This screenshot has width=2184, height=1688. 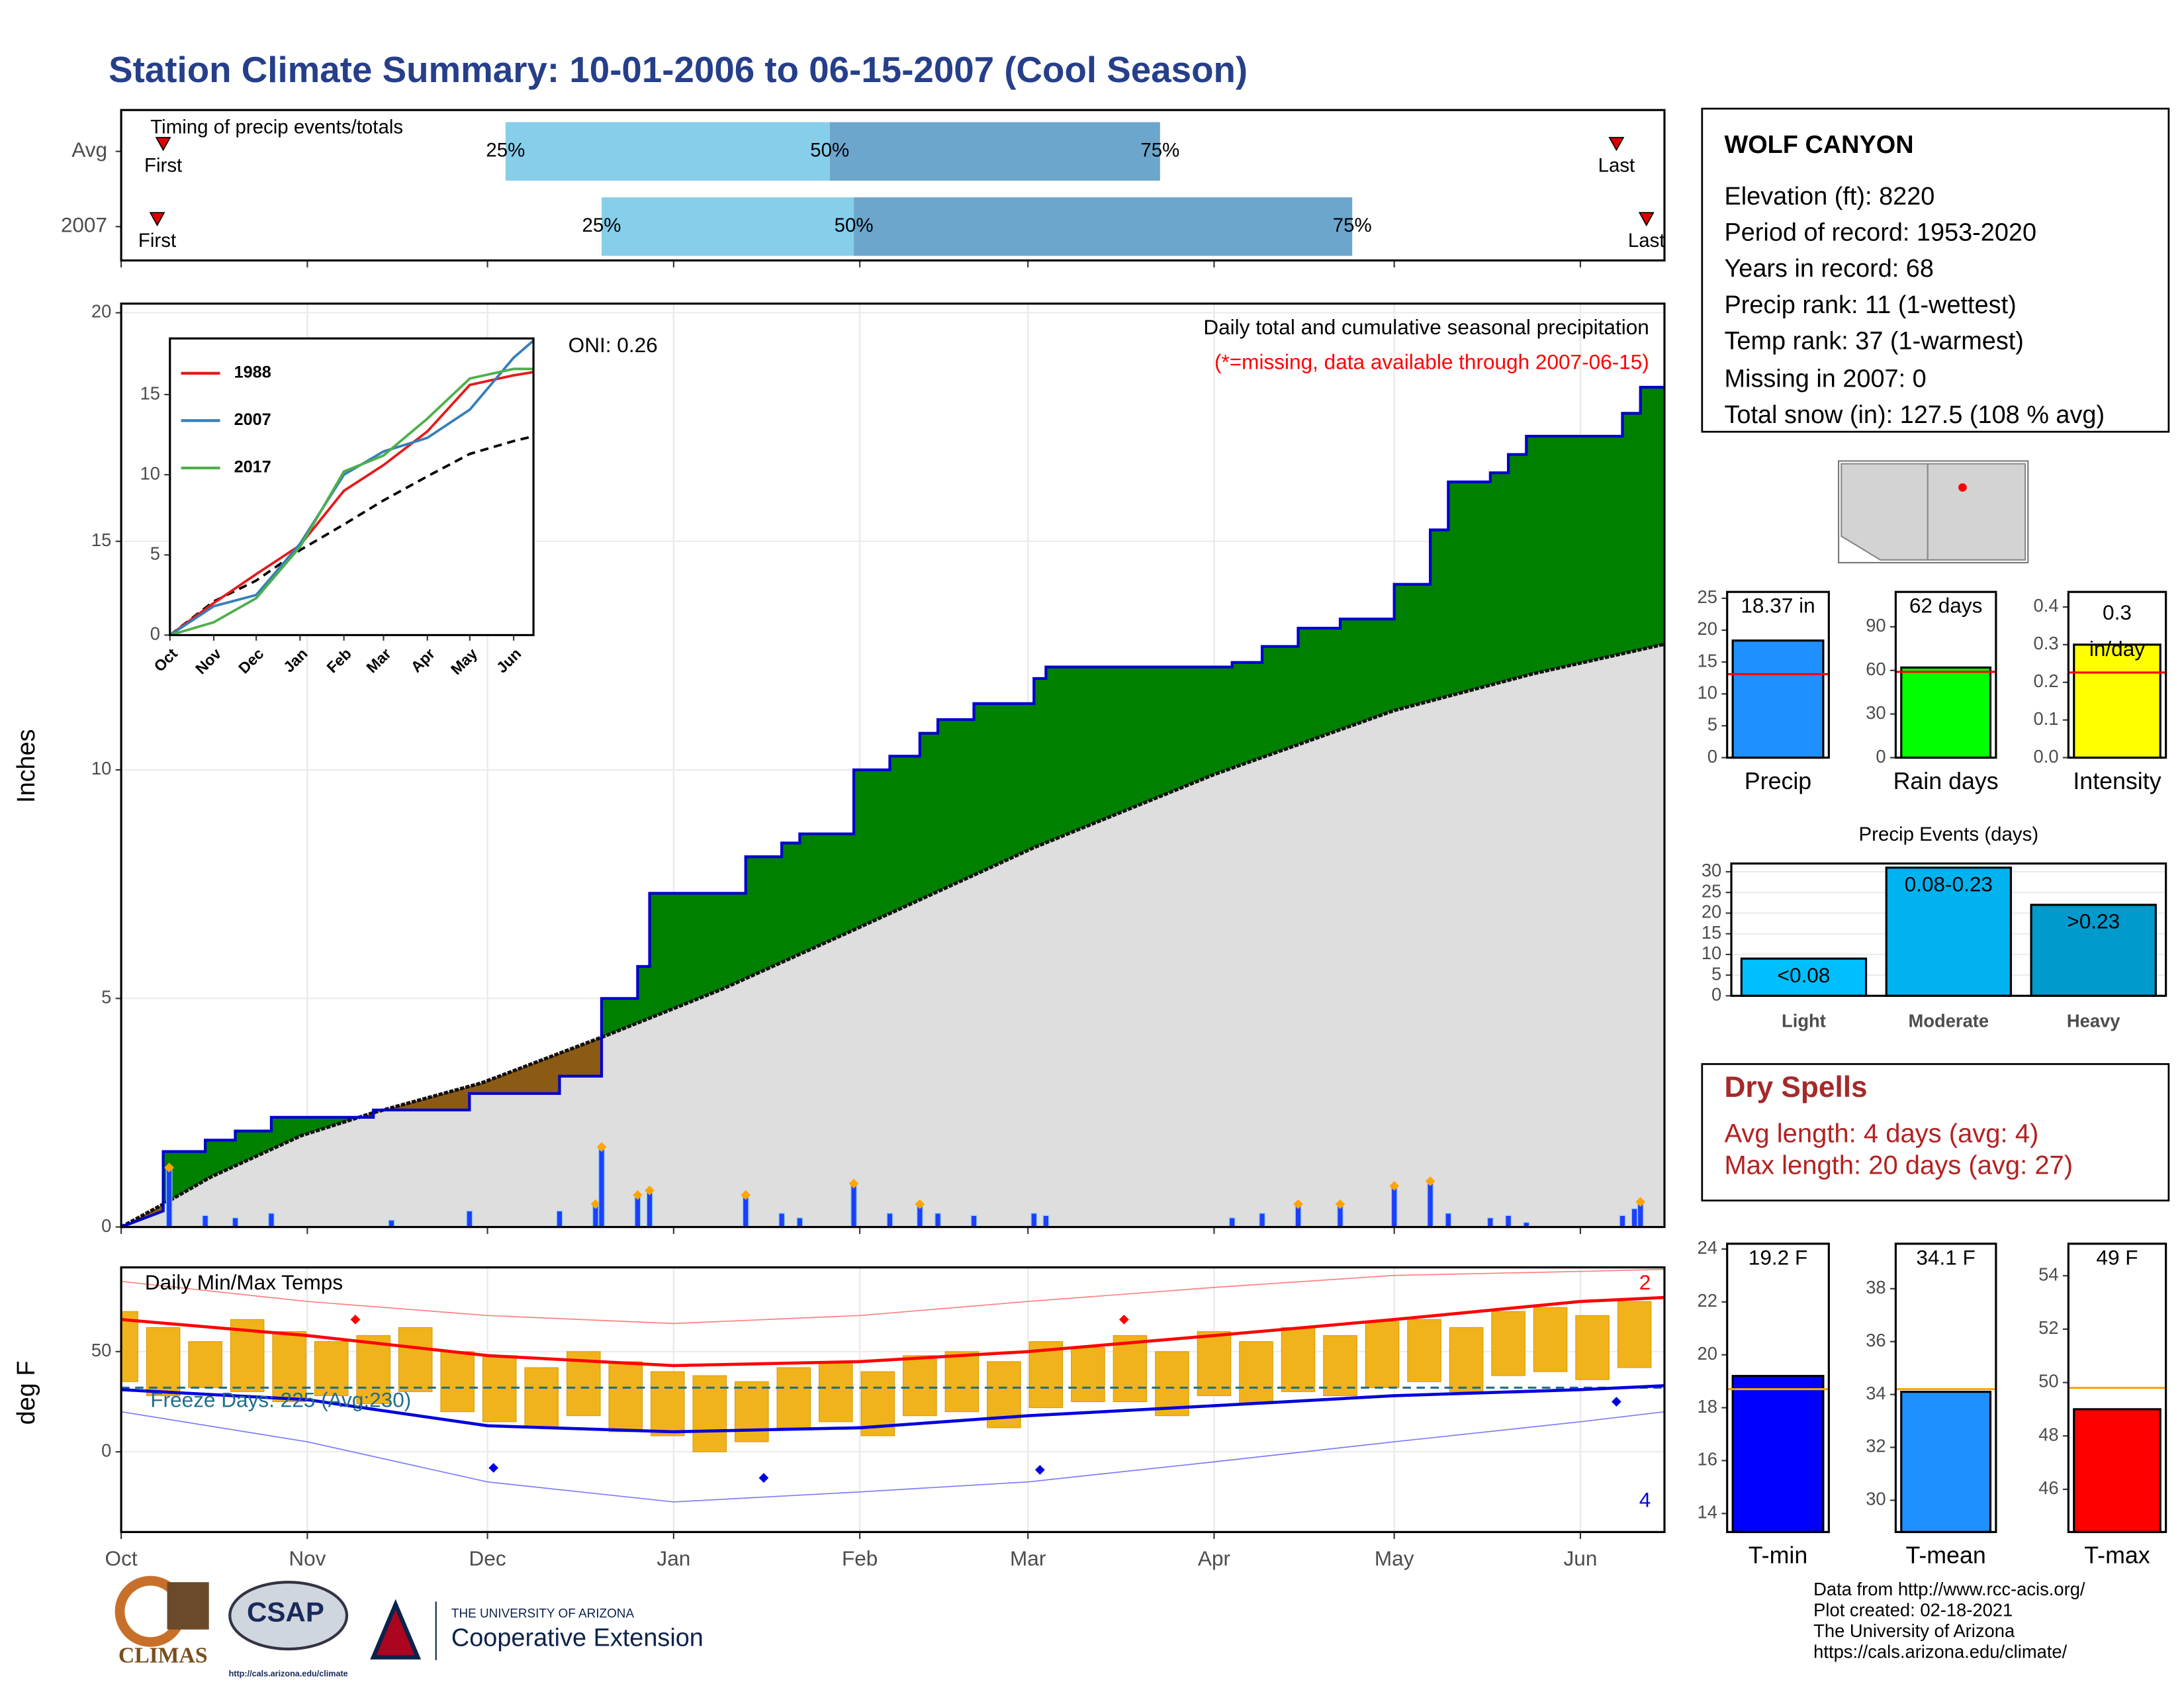 What do you see at coordinates (1876, 669) in the screenshot?
I see `y-tick-label: 60` at bounding box center [1876, 669].